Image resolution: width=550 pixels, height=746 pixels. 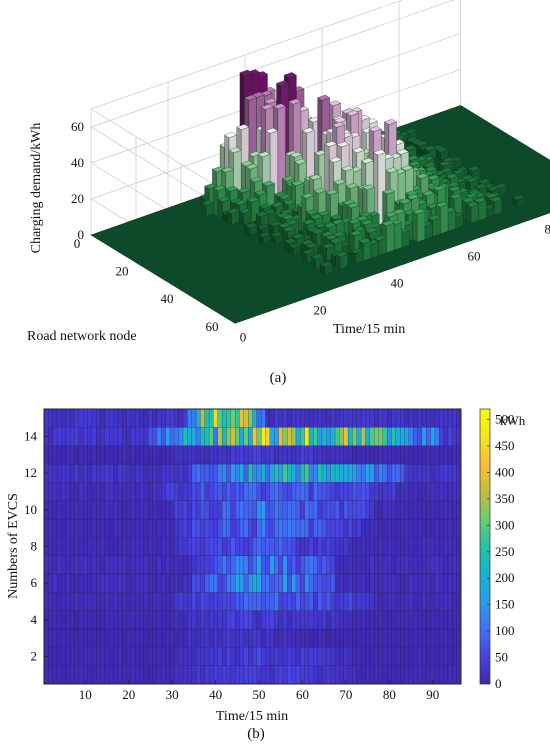 I want to click on x-tick-label: 40, so click(x=215, y=694).